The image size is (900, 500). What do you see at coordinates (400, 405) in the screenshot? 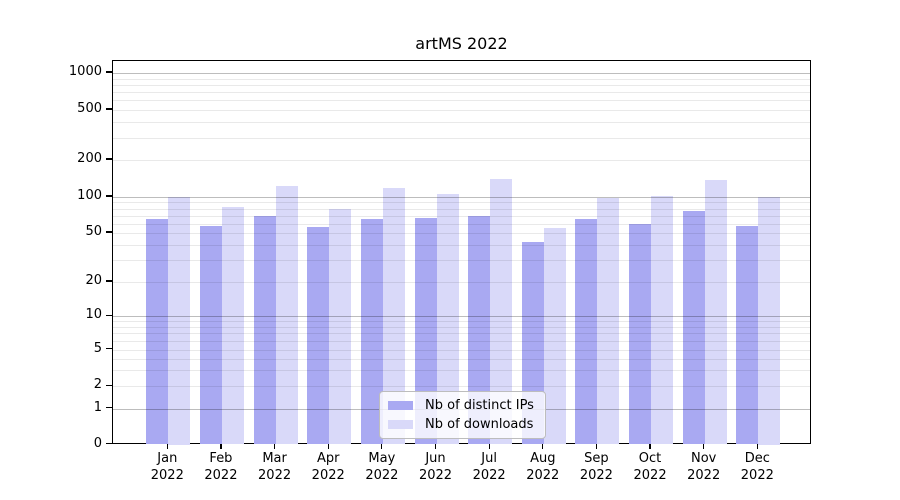
I see `legend-swatch-distinct-ips` at bounding box center [400, 405].